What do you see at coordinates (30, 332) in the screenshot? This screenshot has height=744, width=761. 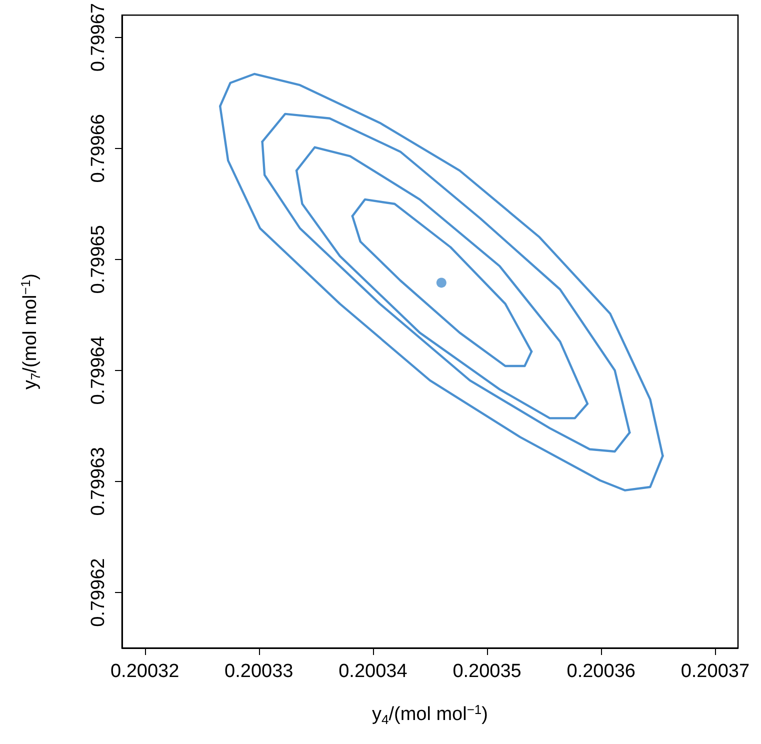 I see `y-axis-title: y7/(mol mol−1)` at bounding box center [30, 332].